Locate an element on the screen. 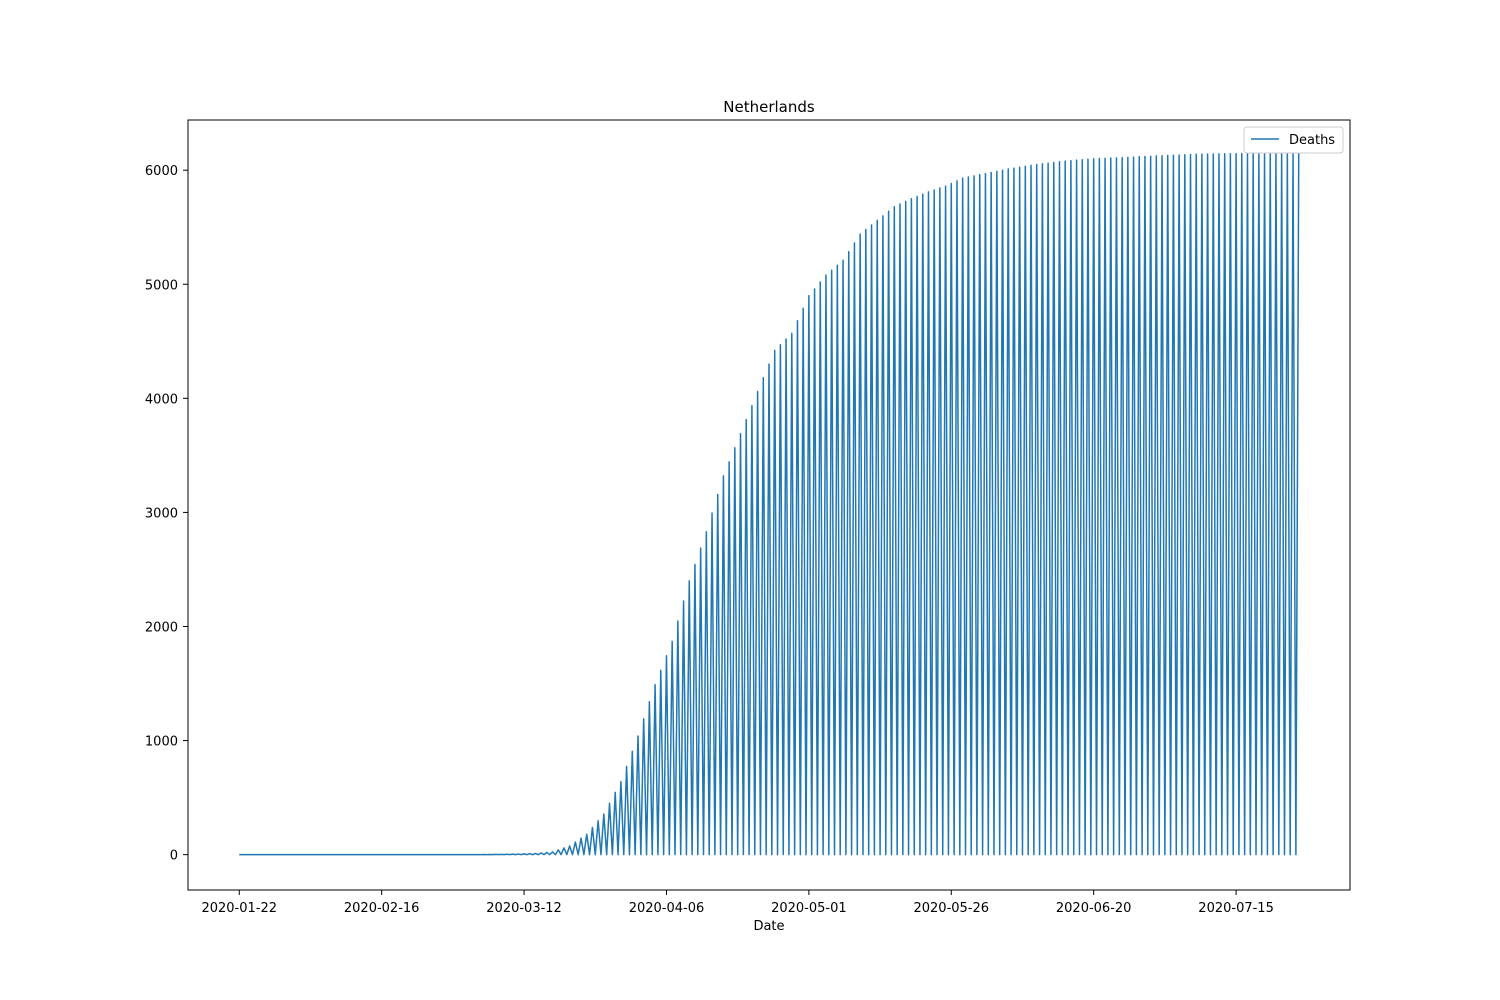 The height and width of the screenshot is (1000, 1500). chart-title: Netherlands is located at coordinates (769, 107).